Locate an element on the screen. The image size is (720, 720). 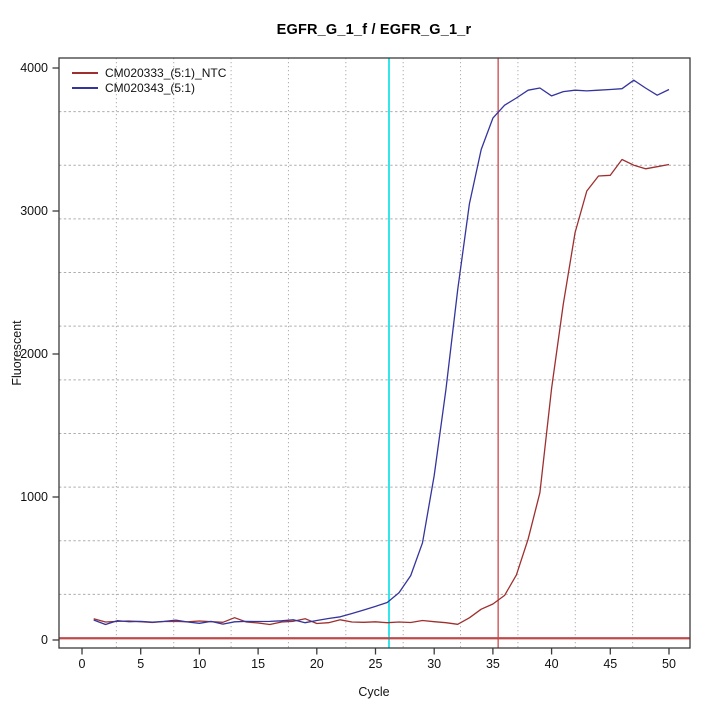
y-axis-tick-label: 0 is located at coordinates (44, 640).